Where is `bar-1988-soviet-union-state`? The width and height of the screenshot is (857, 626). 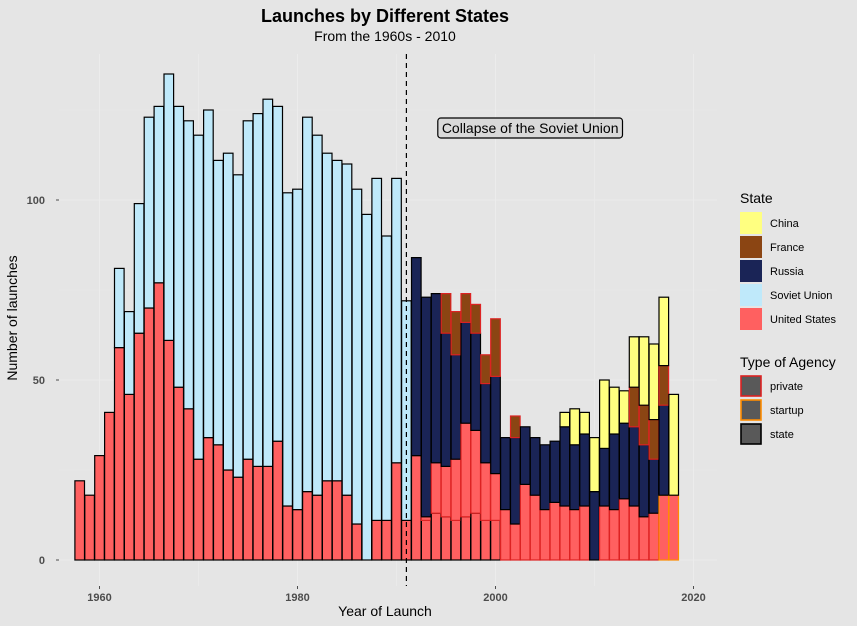
bar-1988-soviet-union-state is located at coordinates (377, 349).